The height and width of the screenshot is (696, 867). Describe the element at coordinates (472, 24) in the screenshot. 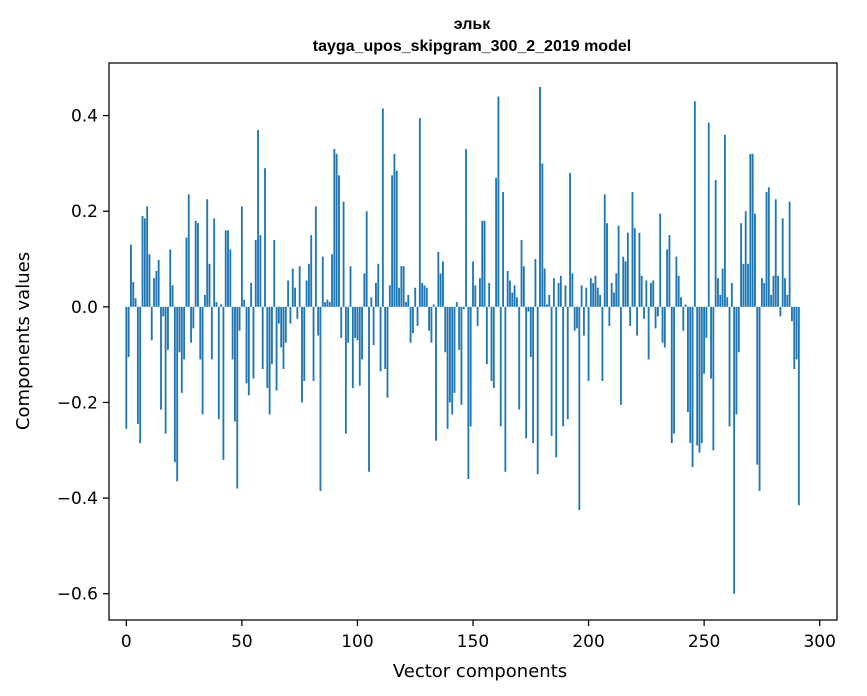

I see `chart-title: эльк` at that location.